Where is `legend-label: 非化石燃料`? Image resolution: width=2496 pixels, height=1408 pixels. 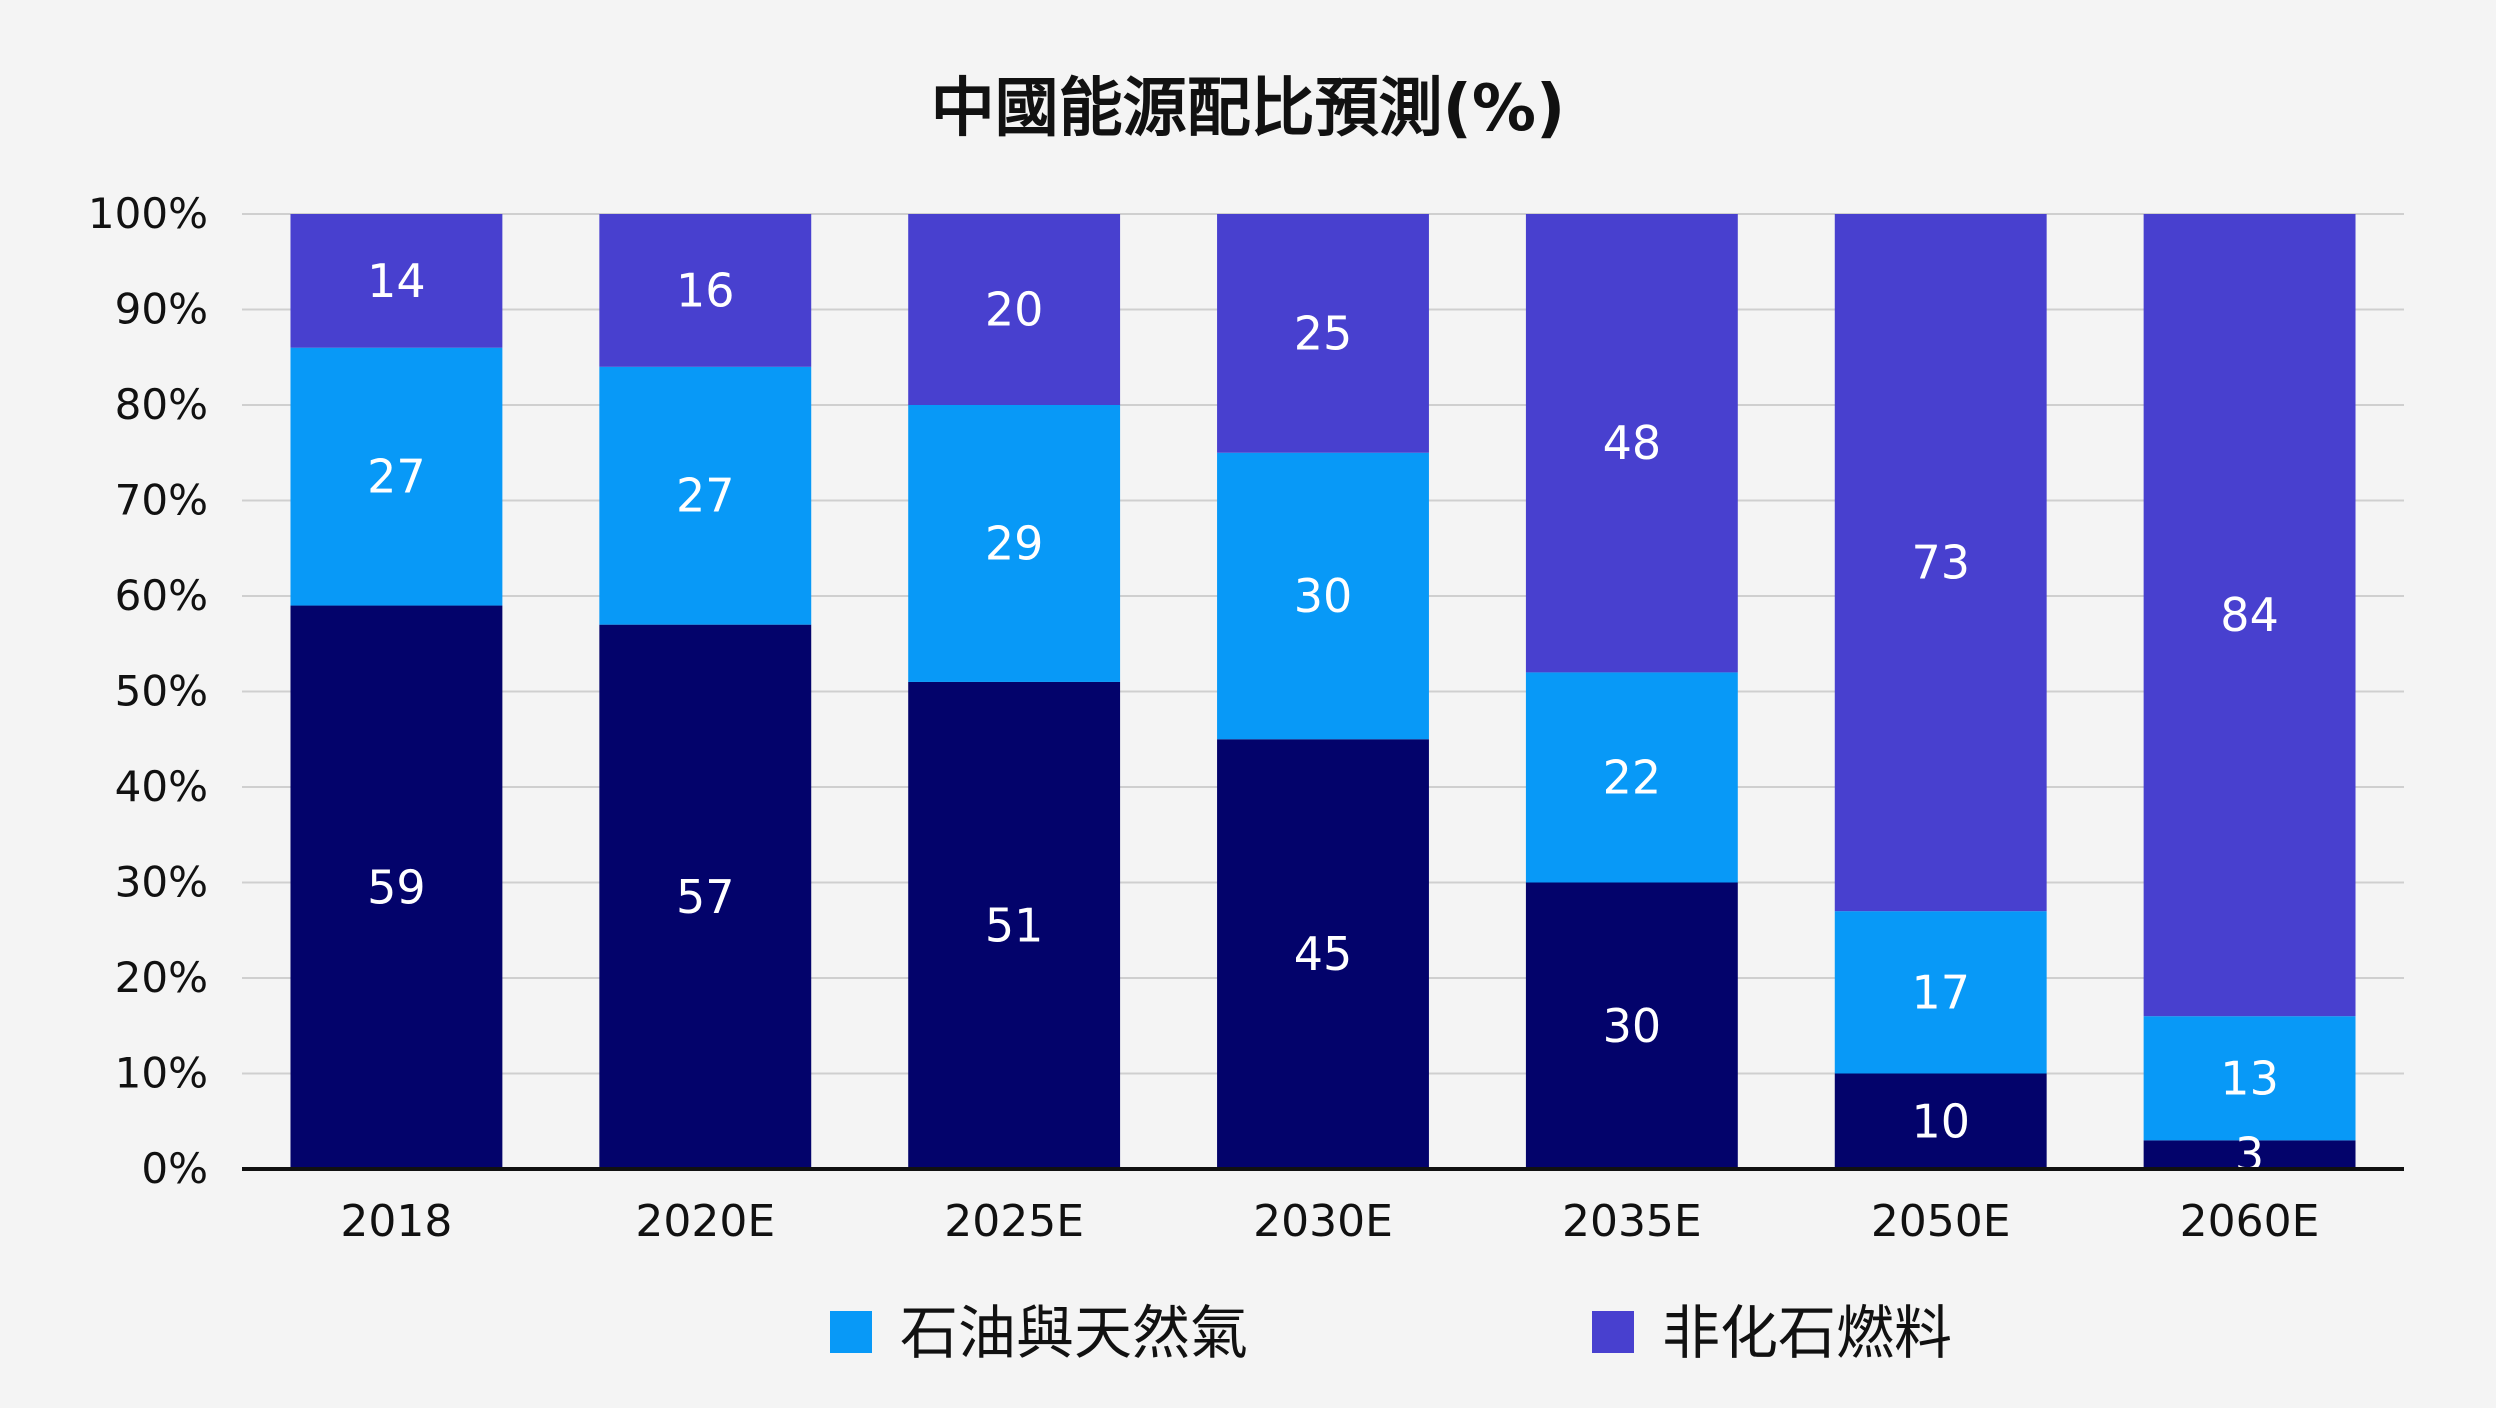
legend-label: 非化石燃料 is located at coordinates (1807, 1333).